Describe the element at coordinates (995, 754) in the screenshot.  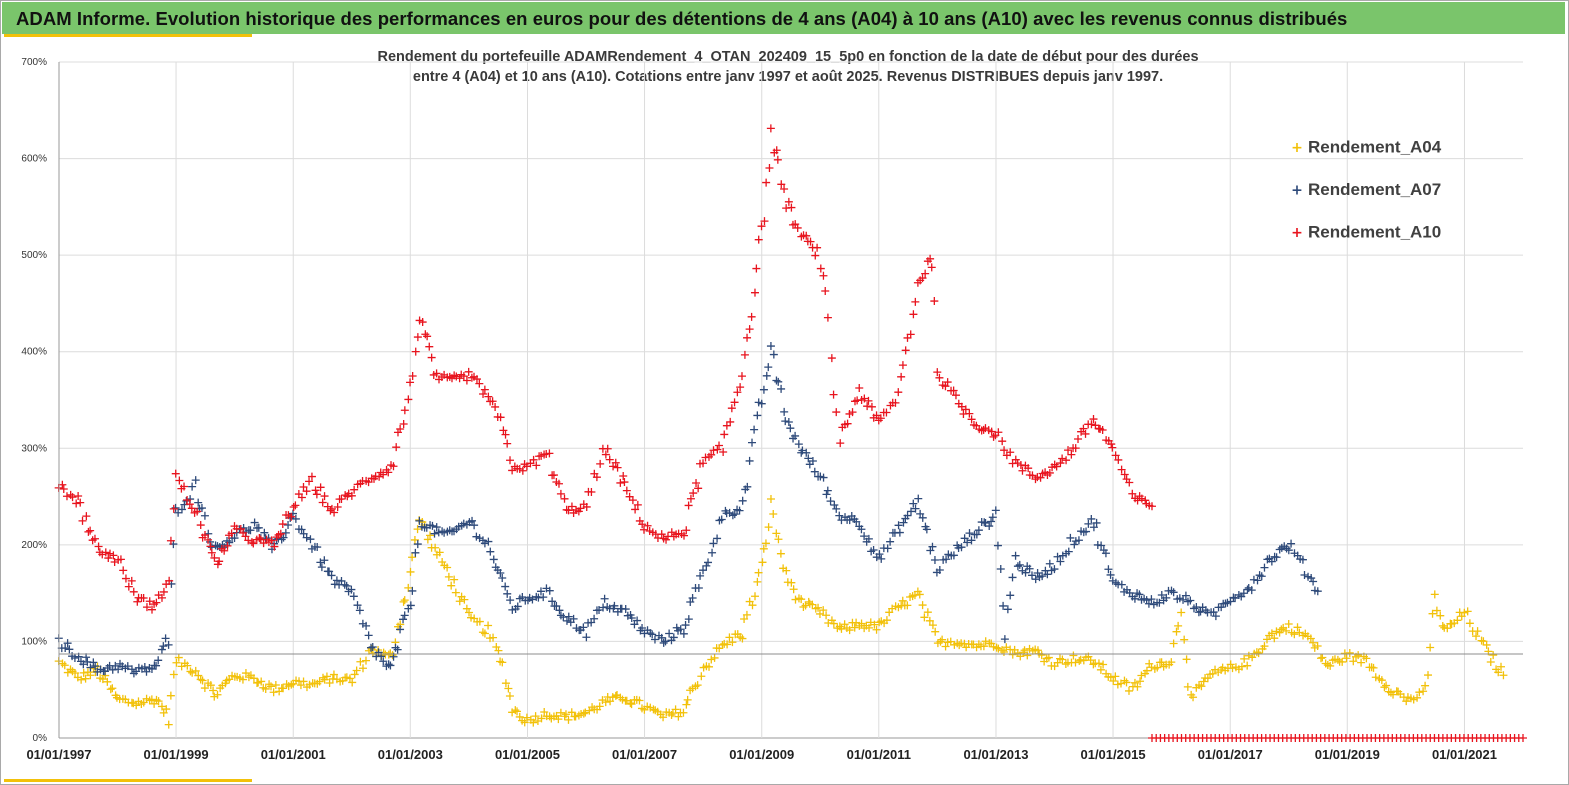
I see `x-tick-label: 01/01/2013` at that location.